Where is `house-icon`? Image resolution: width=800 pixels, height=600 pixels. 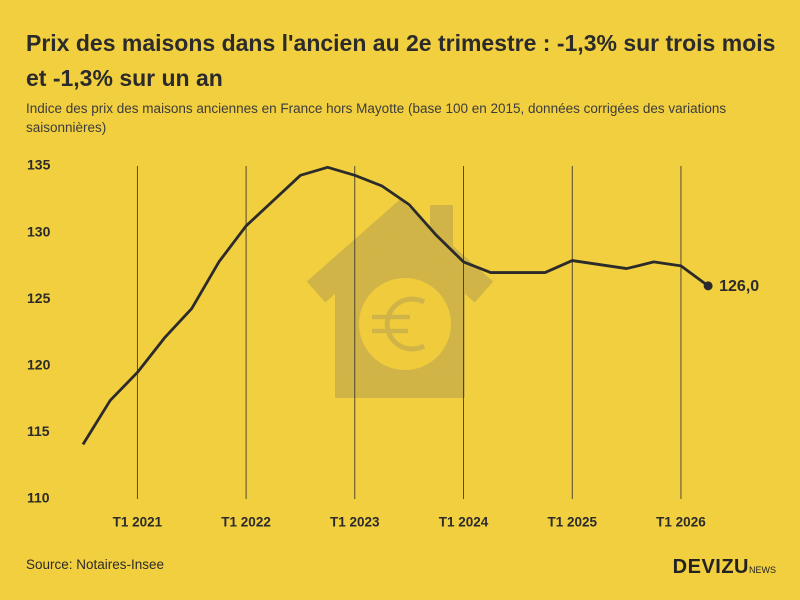
house-icon is located at coordinates (400, 298).